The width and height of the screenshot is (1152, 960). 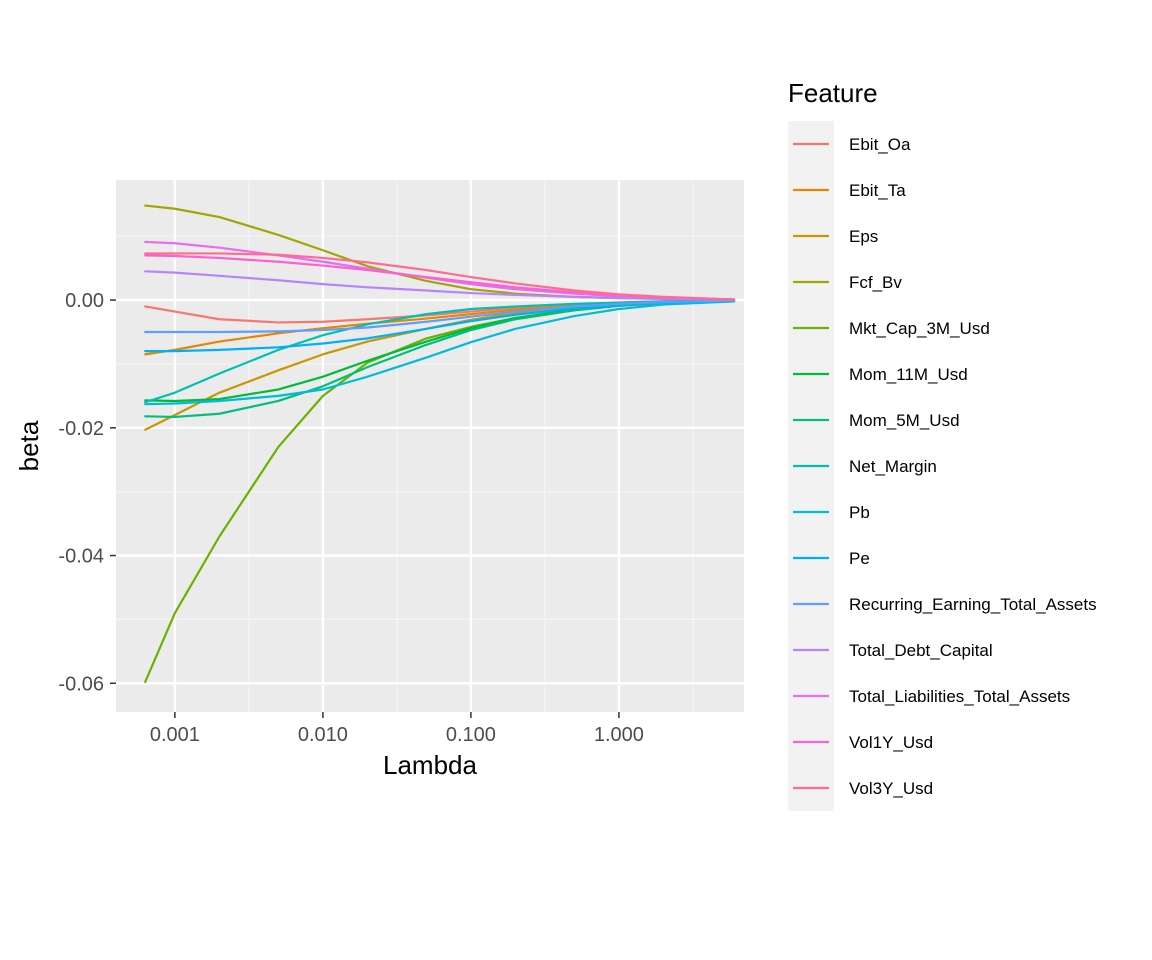 What do you see at coordinates (880, 144) in the screenshot?
I see `legend-label: Ebit_Oa` at bounding box center [880, 144].